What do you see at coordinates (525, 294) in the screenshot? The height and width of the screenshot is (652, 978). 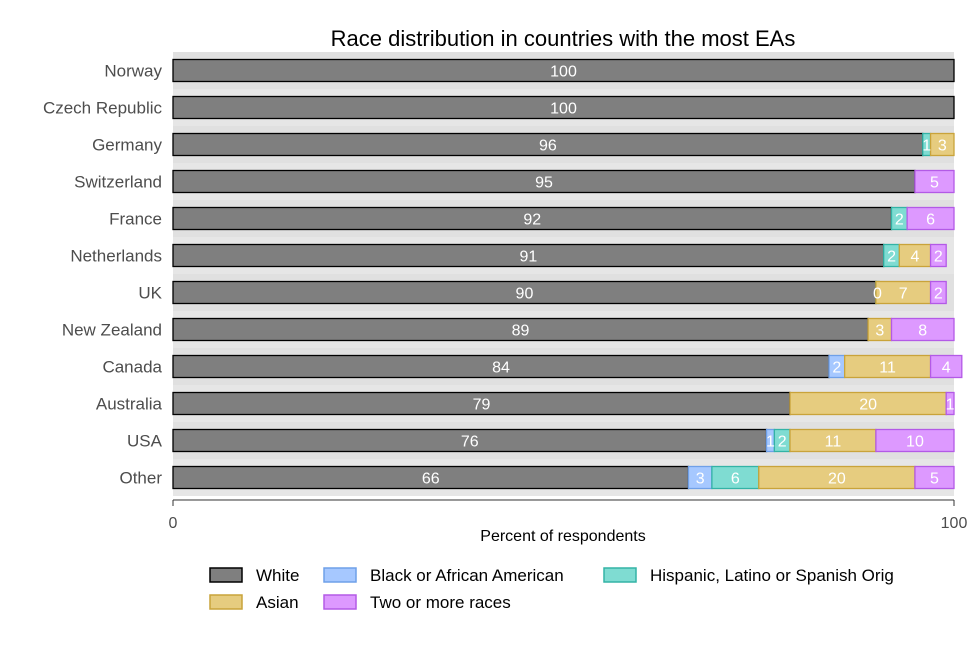 I see `bar-value-label: 90` at bounding box center [525, 294].